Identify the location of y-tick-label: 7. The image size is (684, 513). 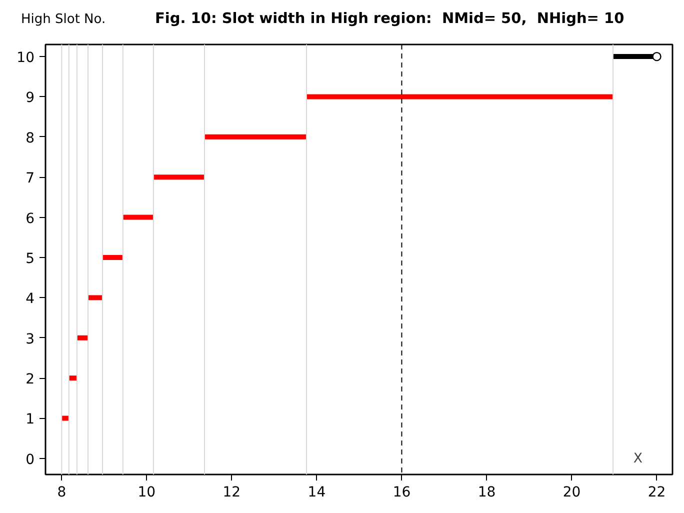
(30, 178).